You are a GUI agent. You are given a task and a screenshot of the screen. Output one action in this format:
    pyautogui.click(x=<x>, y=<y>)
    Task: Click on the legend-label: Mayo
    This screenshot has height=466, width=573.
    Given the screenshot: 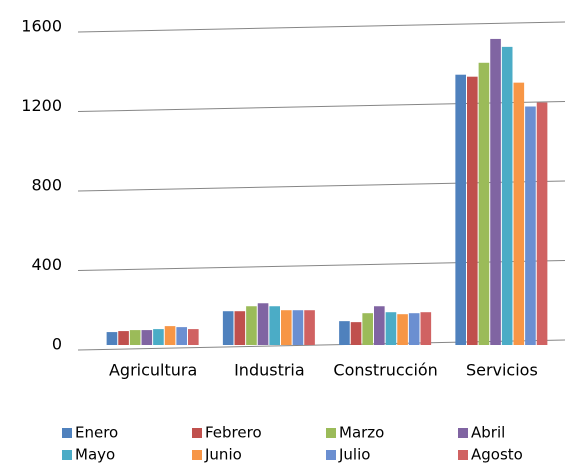 What is the action you would take?
    pyautogui.click(x=95, y=455)
    